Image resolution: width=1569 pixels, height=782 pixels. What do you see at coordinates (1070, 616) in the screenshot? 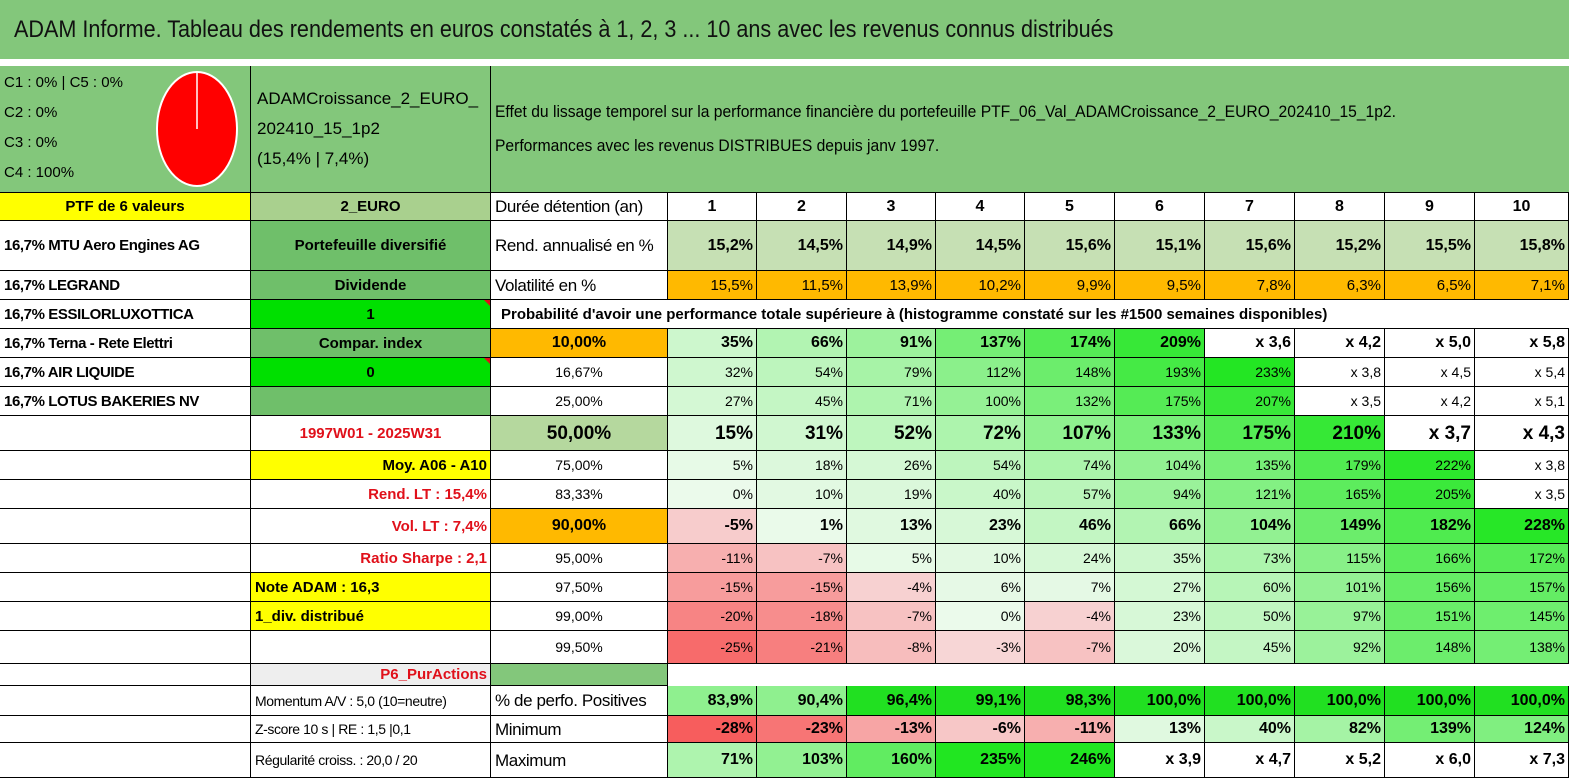
I see `probability-value: -4%` at bounding box center [1070, 616].